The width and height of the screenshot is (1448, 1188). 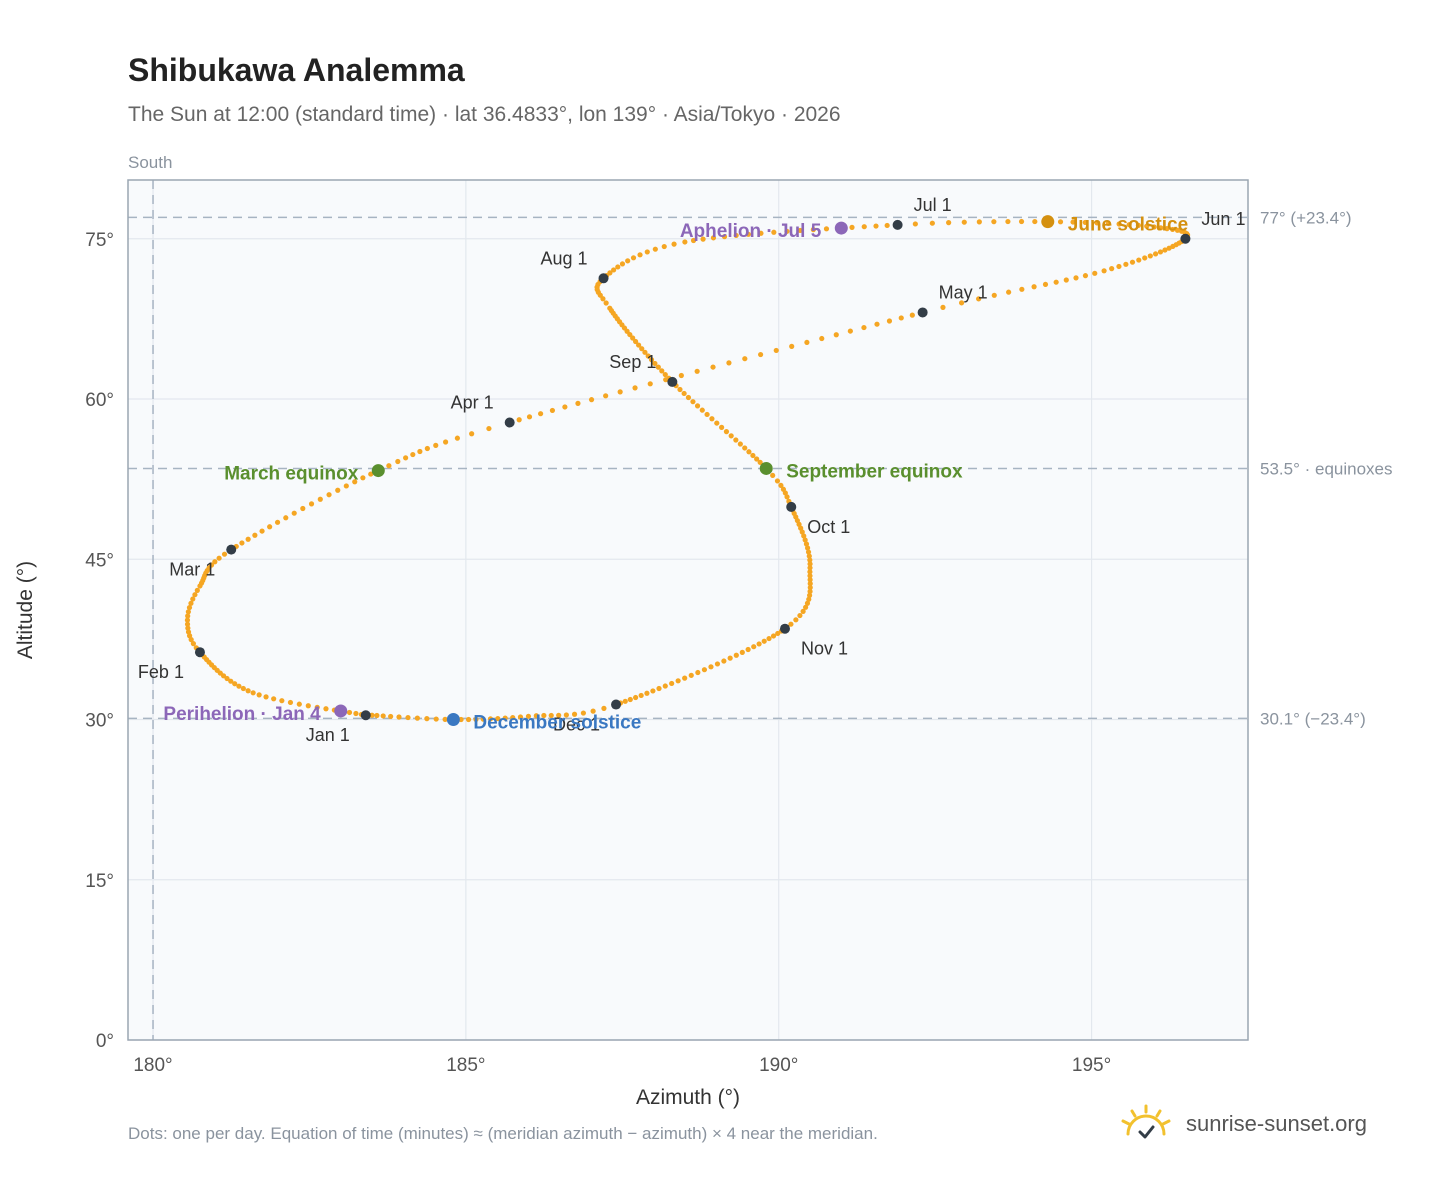 I want to click on month-label-mar-1: Mar 1, so click(x=192, y=570).